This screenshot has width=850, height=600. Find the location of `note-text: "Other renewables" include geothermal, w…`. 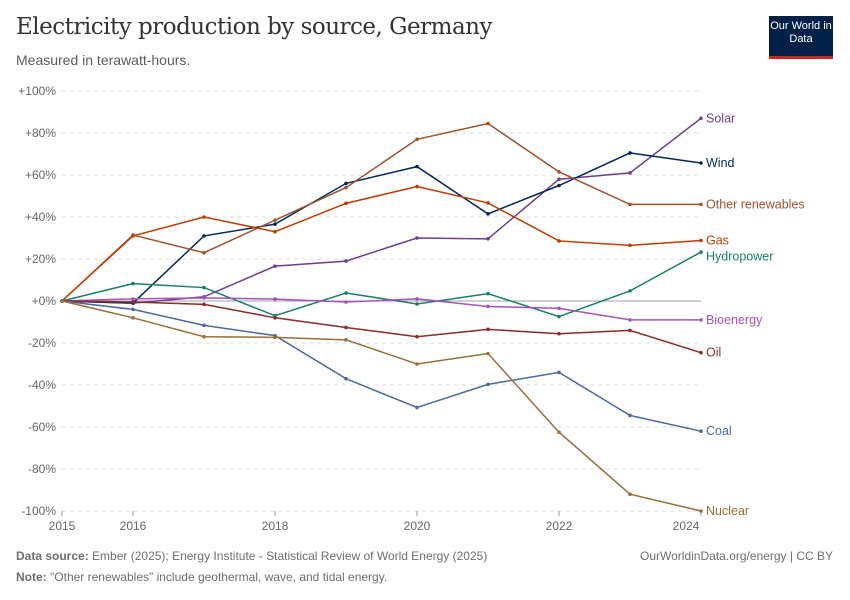

note-text: "Other renewables" include geothermal, w… is located at coordinates (219, 577).